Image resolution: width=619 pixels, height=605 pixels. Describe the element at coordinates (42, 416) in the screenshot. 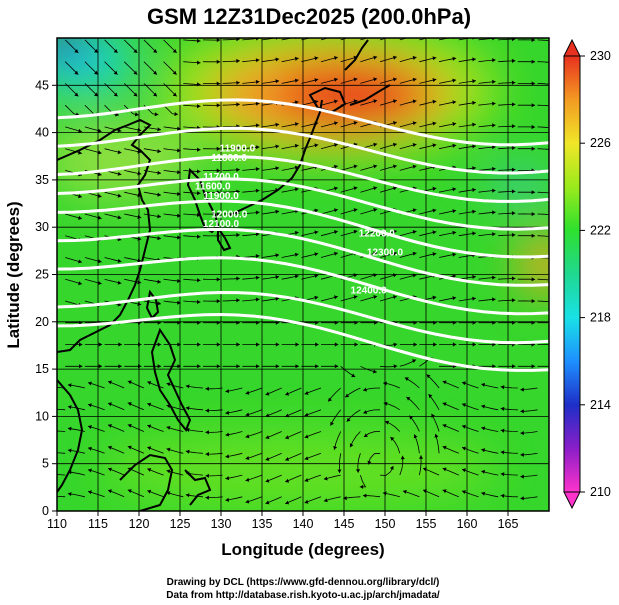

I see `y-tick-label: 10` at that location.